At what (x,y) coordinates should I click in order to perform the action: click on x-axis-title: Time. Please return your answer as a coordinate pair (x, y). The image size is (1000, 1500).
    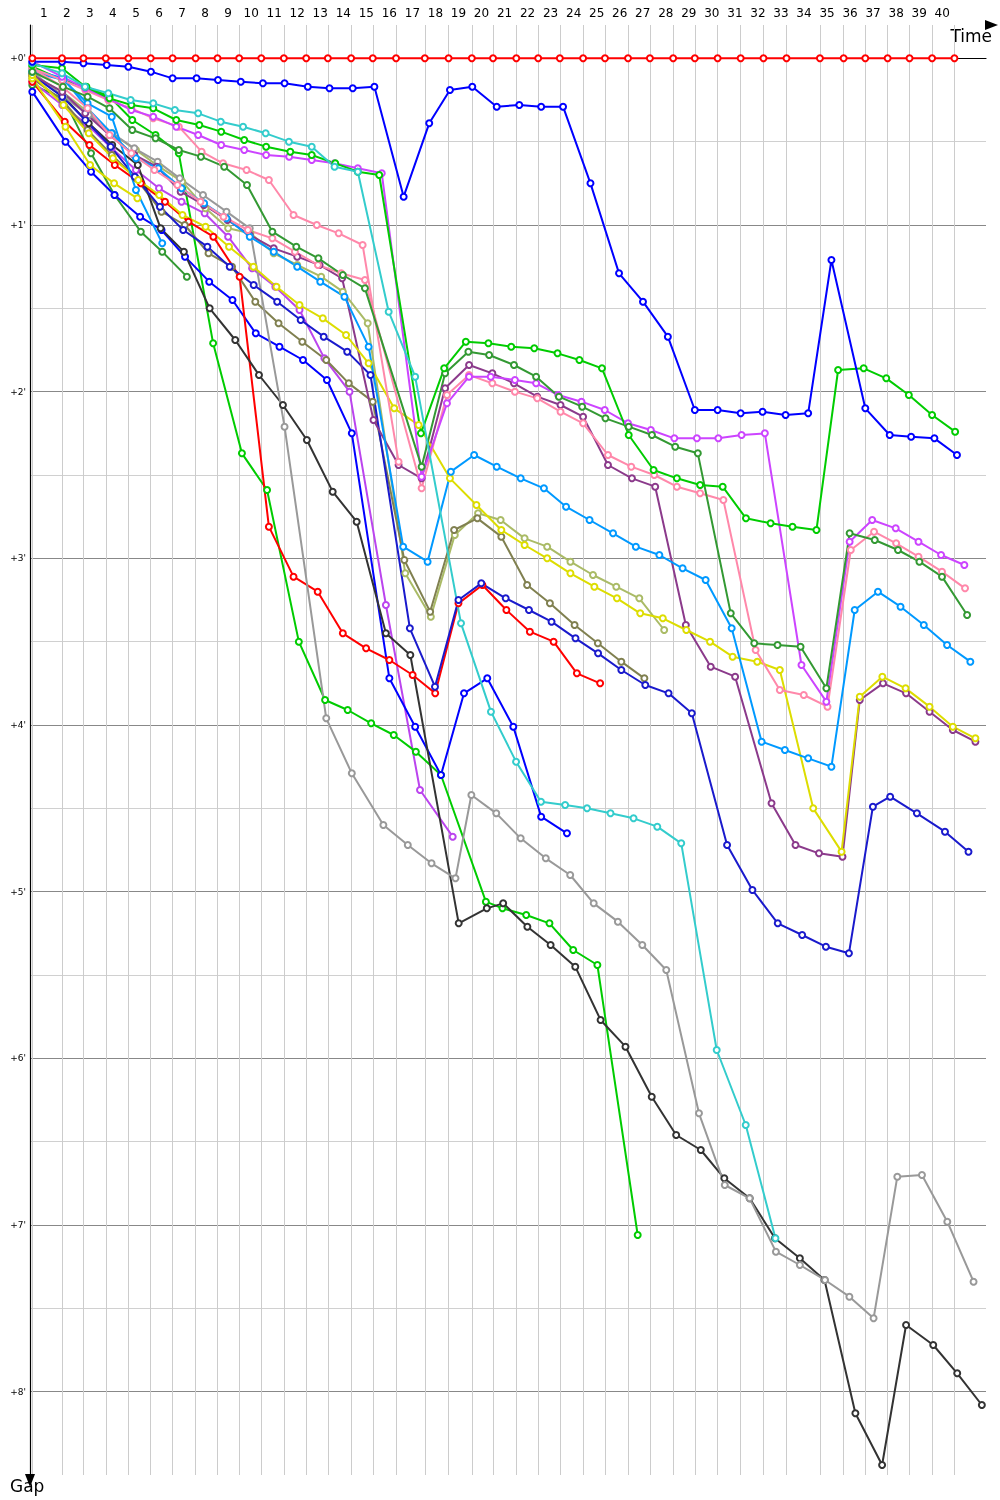
    Looking at the image, I should click on (971, 35).